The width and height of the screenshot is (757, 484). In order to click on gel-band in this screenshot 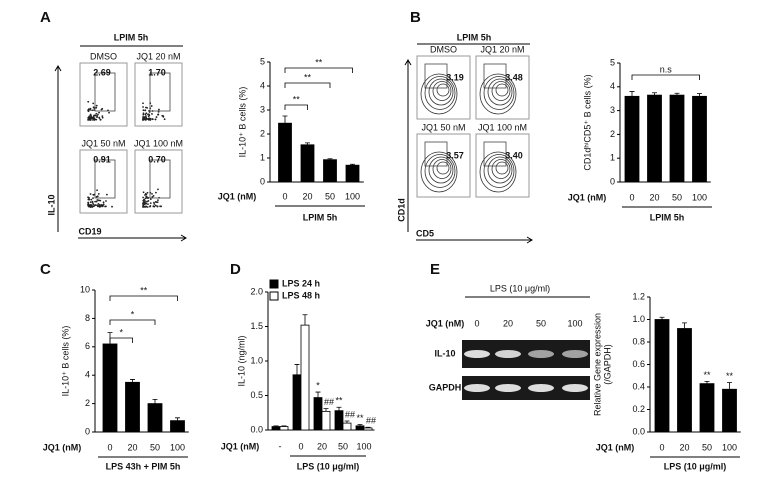, I will do `click(541, 388)`.